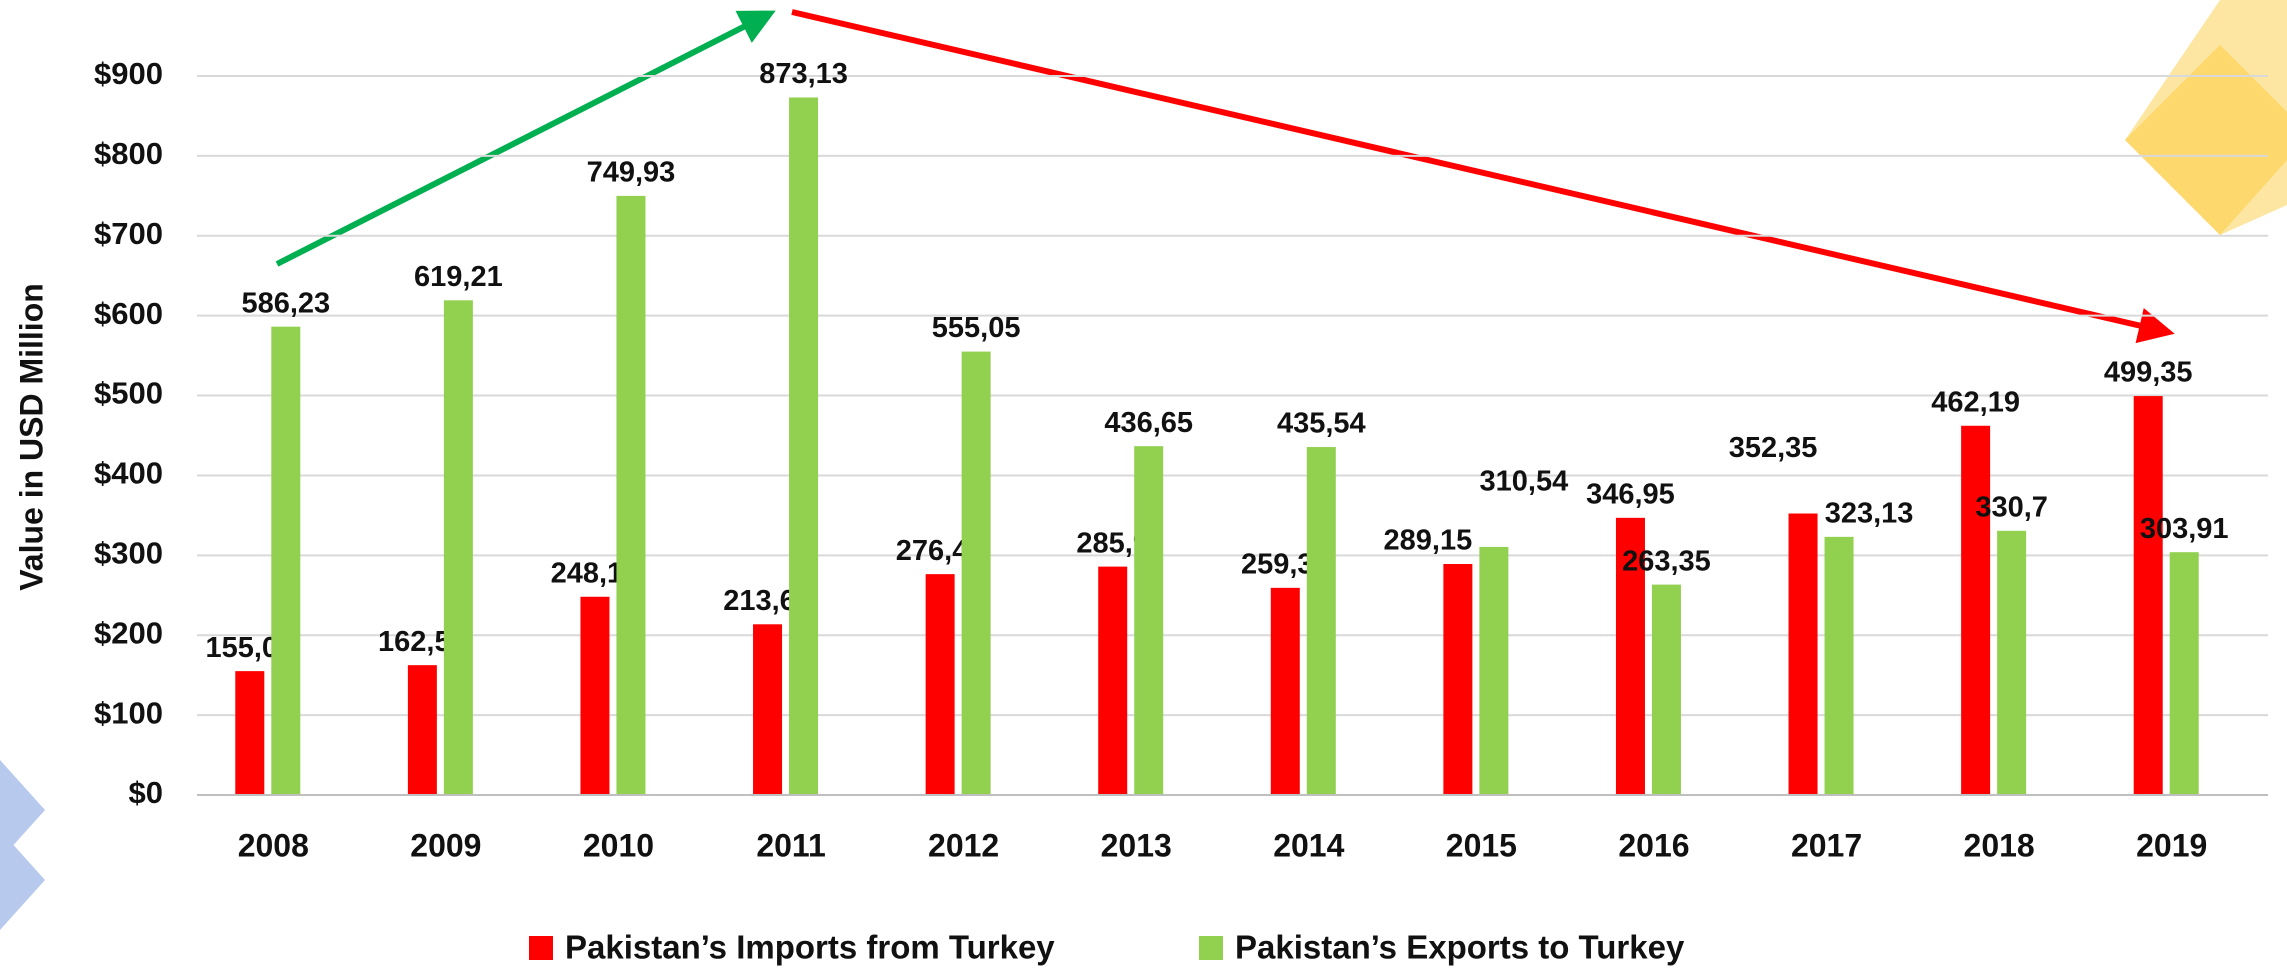  I want to click on x-tick-label: 2009, so click(445, 845).